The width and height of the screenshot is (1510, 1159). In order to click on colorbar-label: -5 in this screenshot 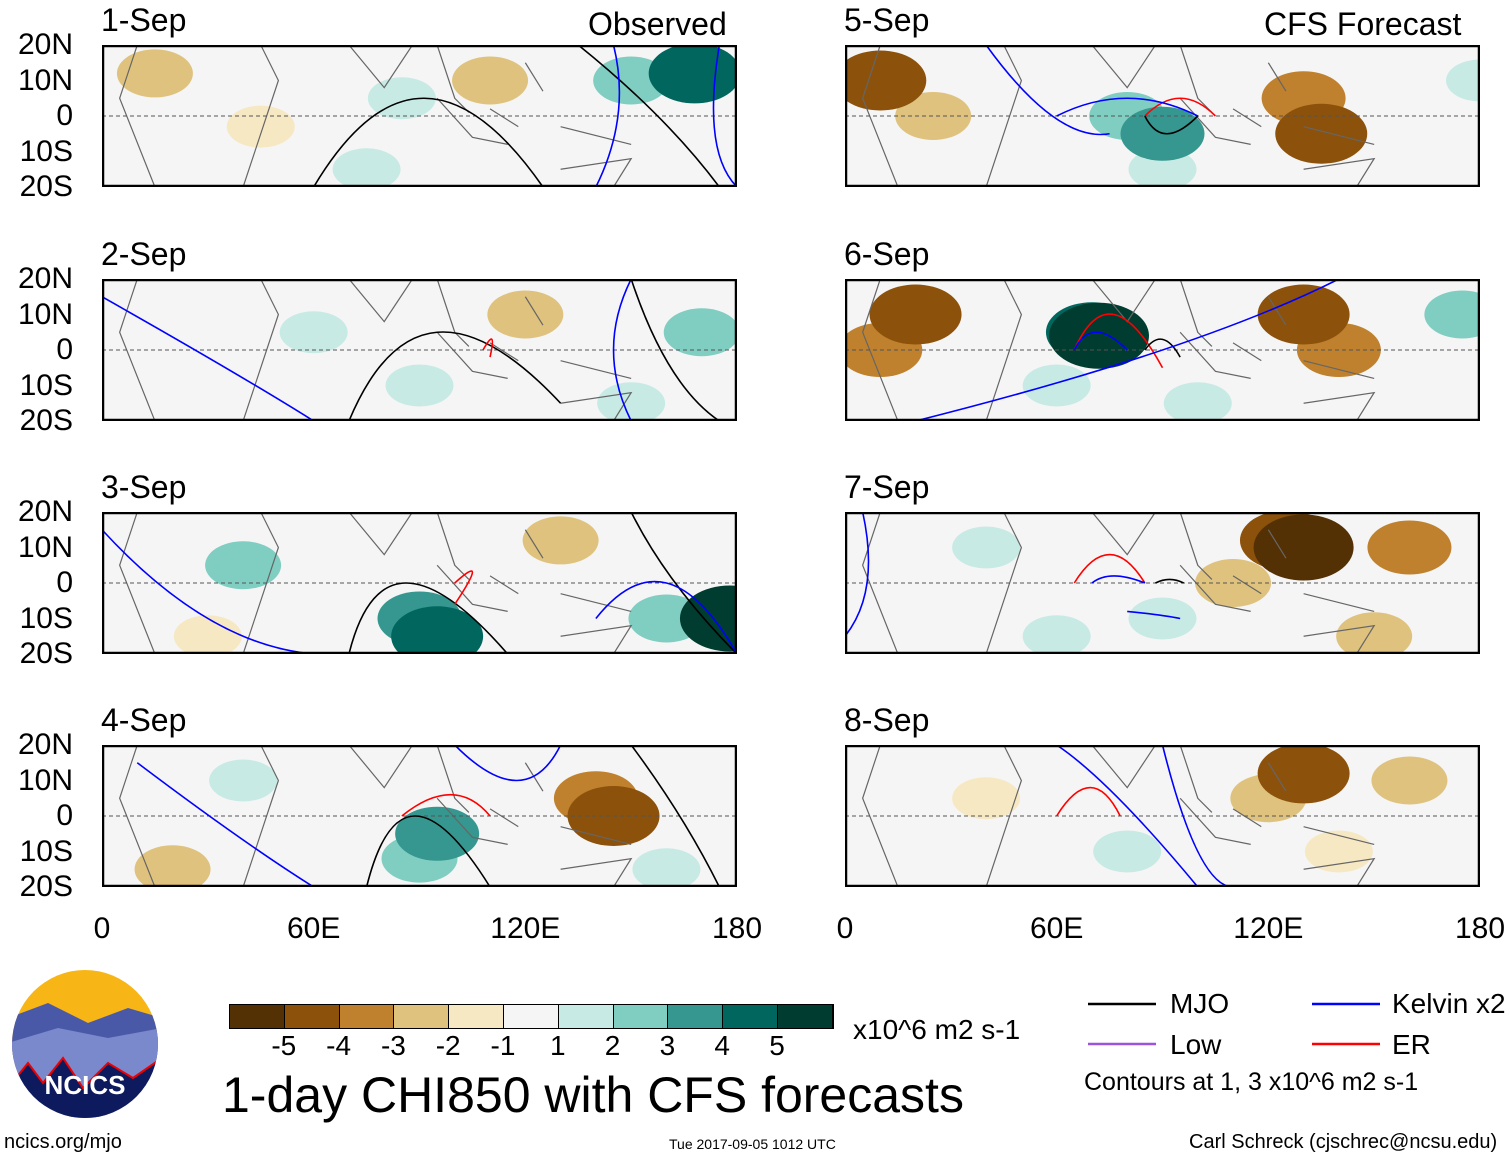, I will do `click(284, 1045)`.